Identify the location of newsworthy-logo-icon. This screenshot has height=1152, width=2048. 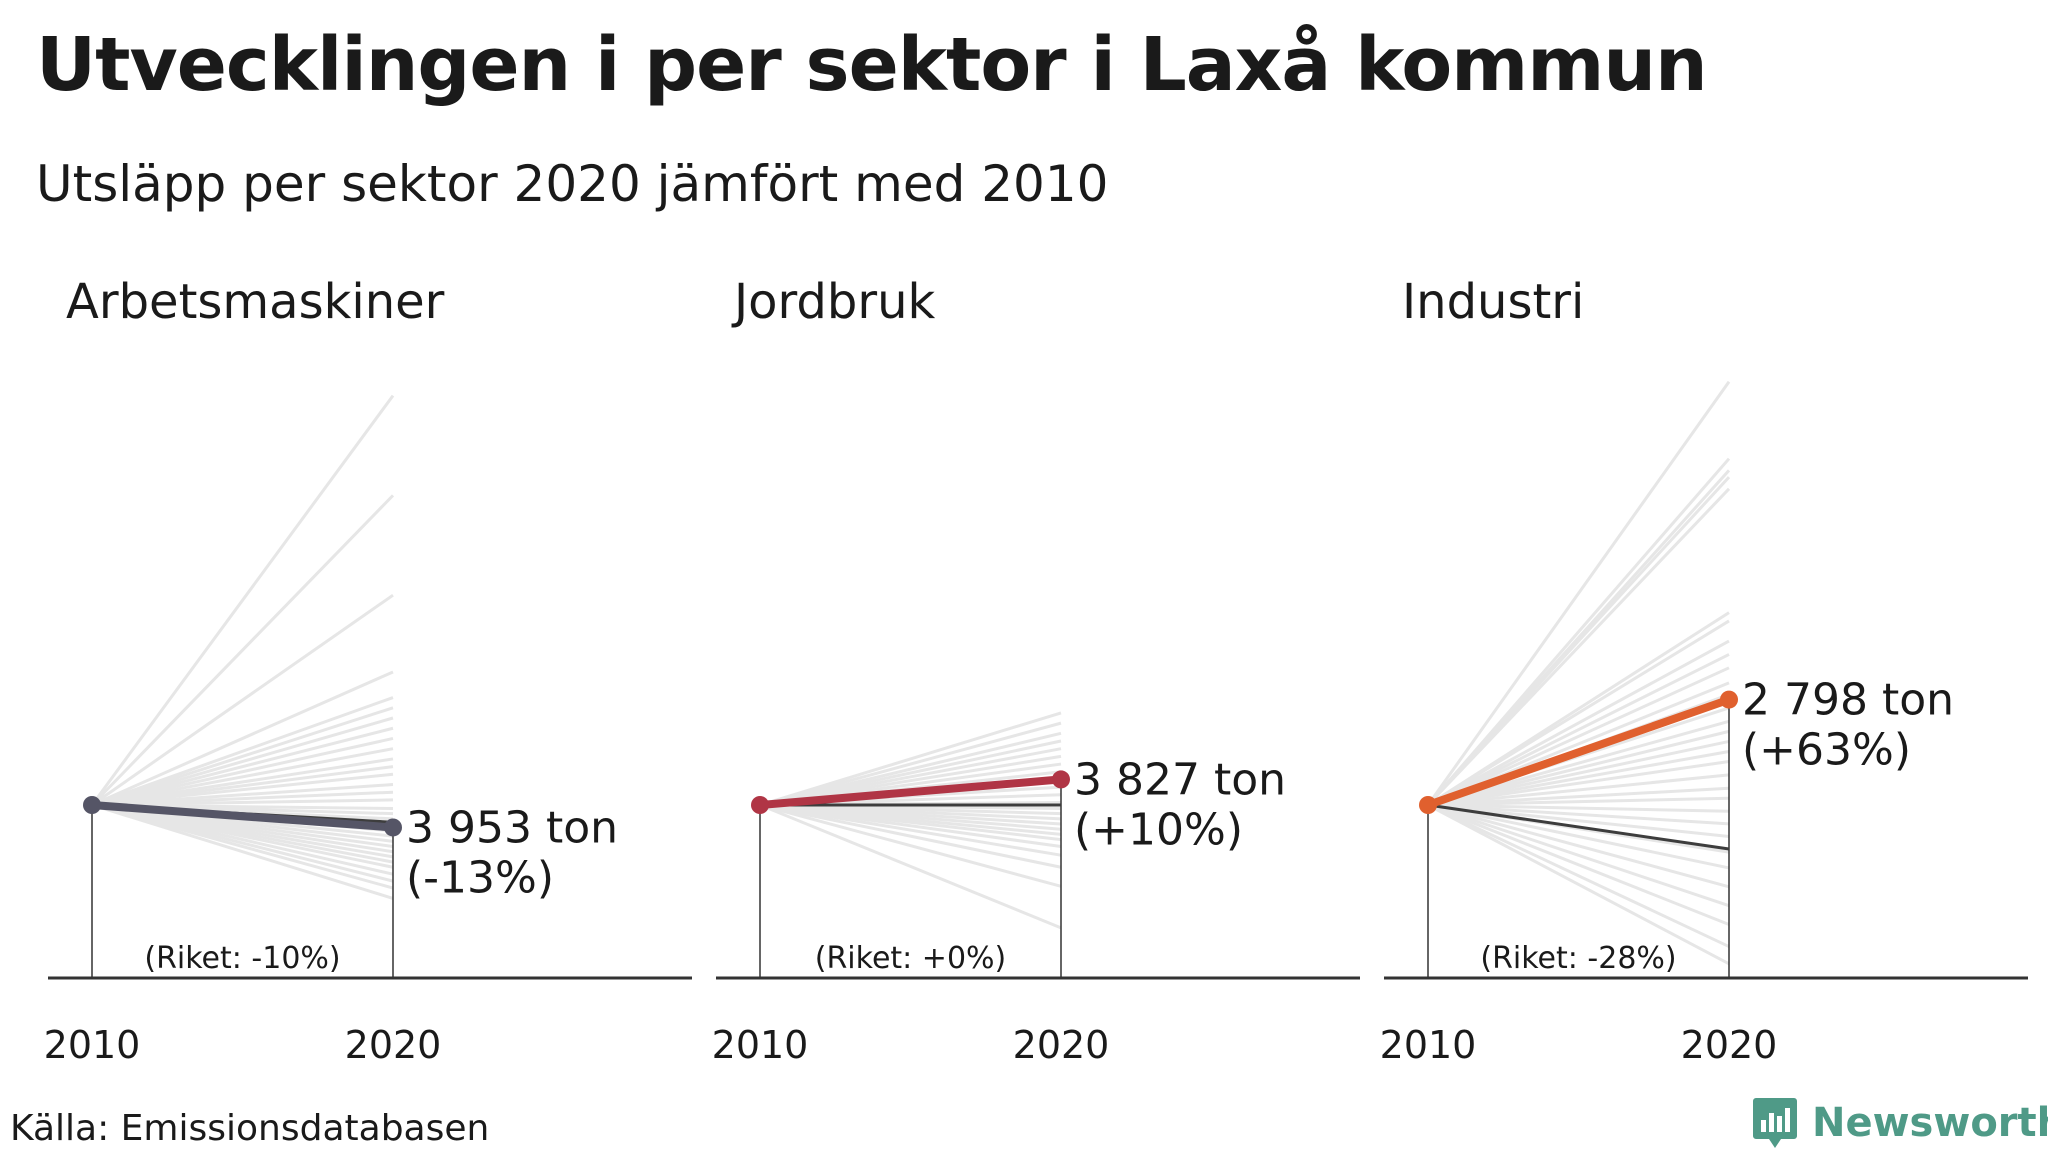
(1775, 1123).